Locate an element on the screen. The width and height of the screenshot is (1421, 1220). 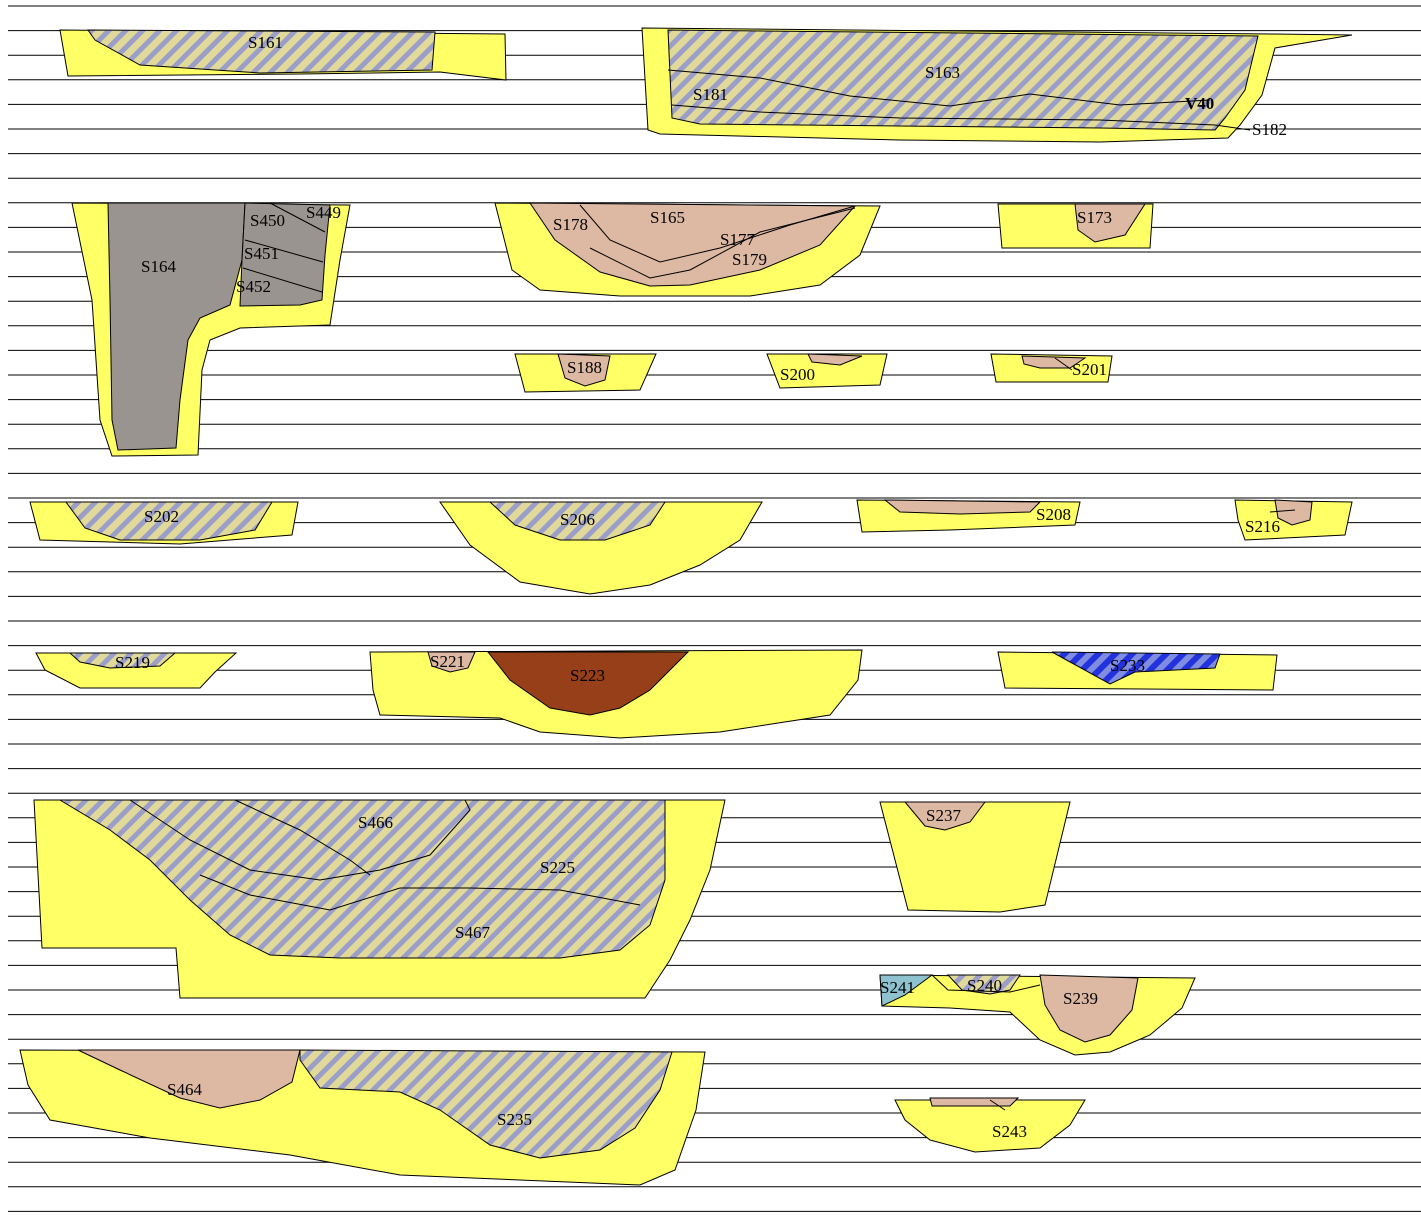
label-s240: S240 is located at coordinates (984, 985).